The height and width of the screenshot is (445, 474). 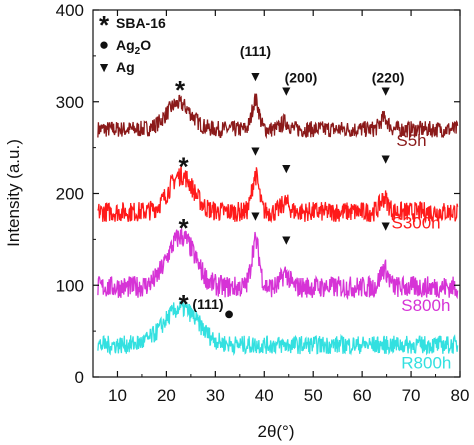 What do you see at coordinates (388, 77) in the screenshot?
I see `miller-index-label: (220)` at bounding box center [388, 77].